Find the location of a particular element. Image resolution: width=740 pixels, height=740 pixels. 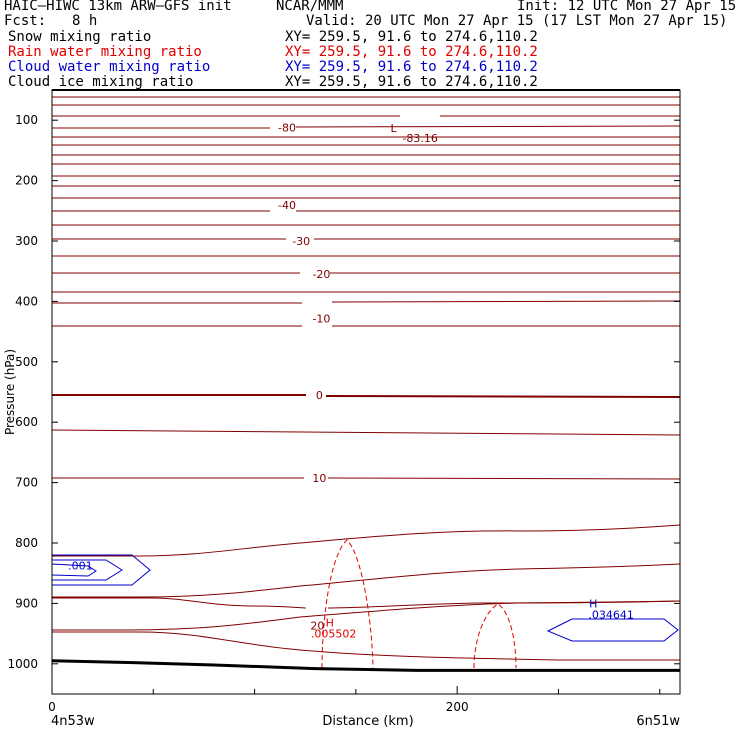

init-time: Init: 12 UTC Mon 27 Apr 15 is located at coordinates (627, 7).